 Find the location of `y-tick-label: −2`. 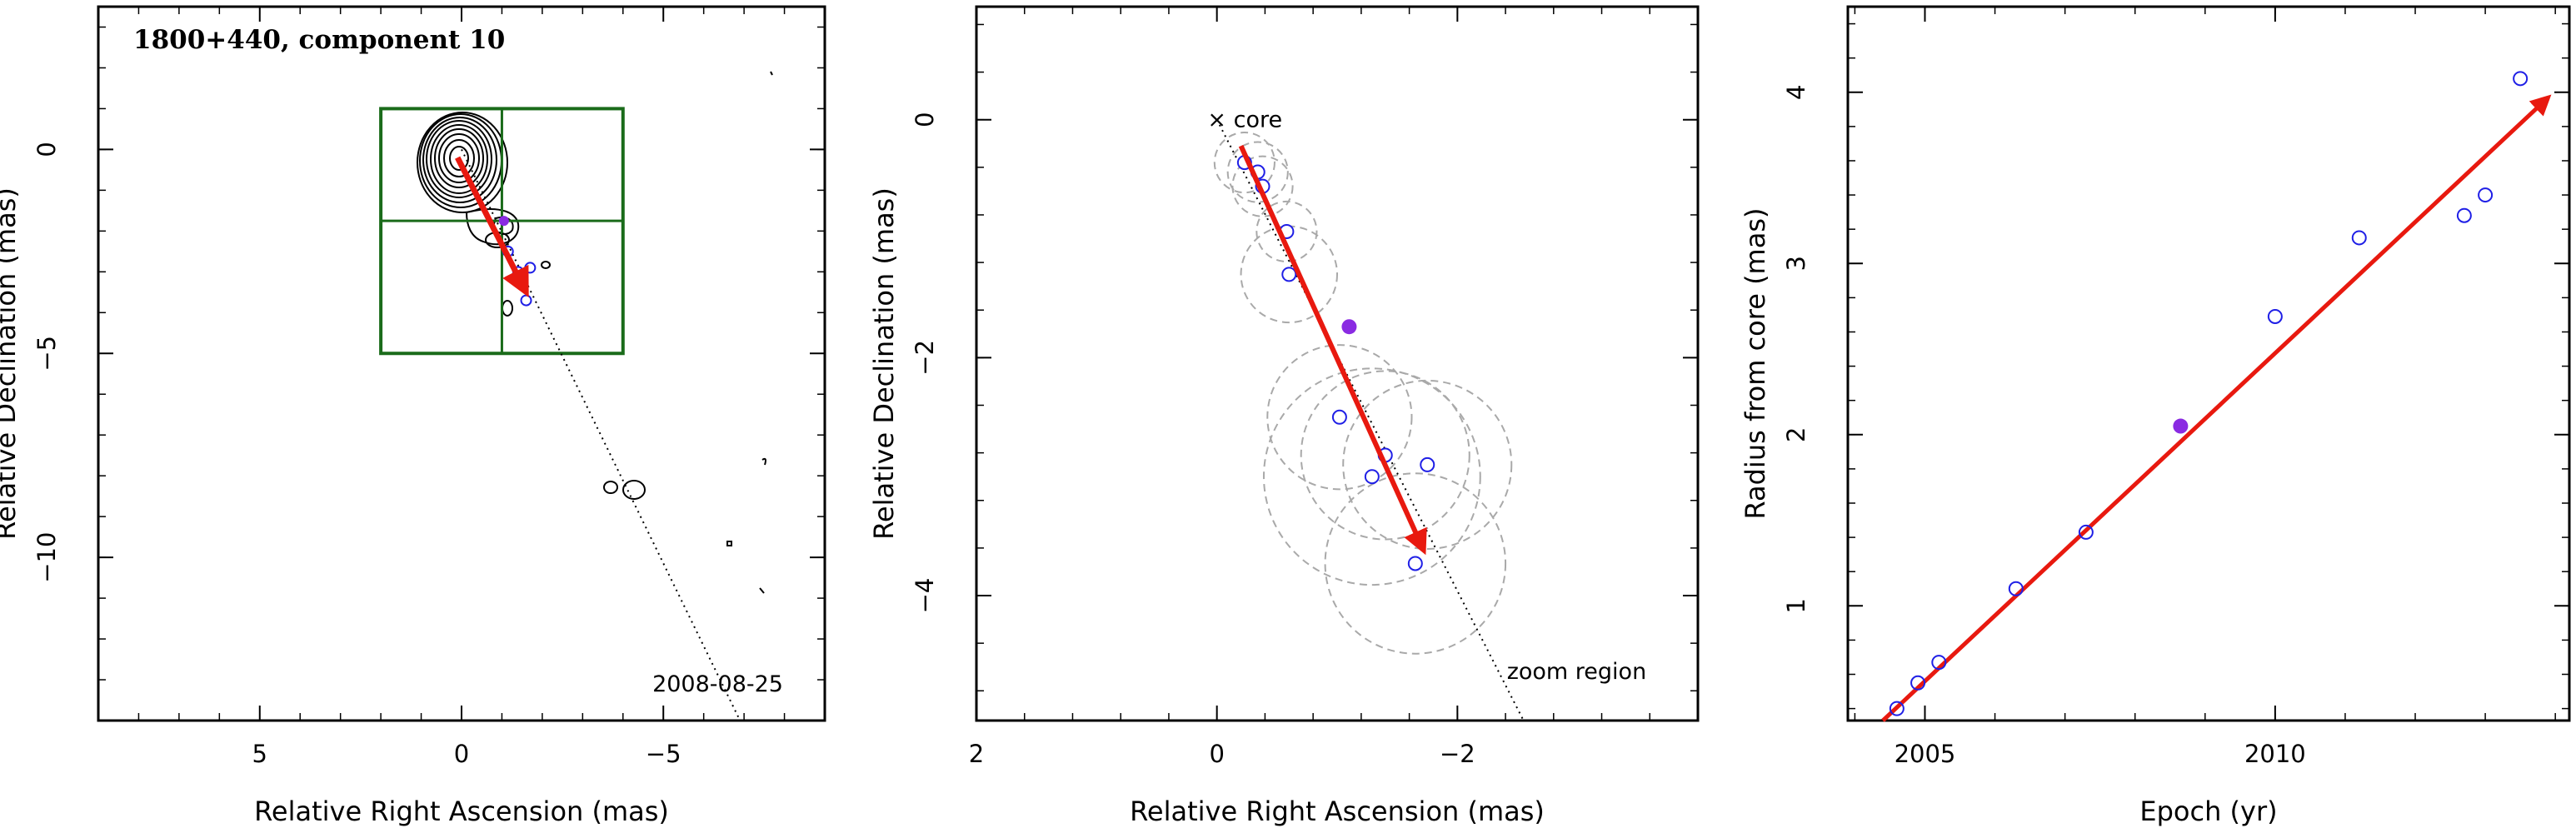

y-tick-label: −2 is located at coordinates (925, 358).